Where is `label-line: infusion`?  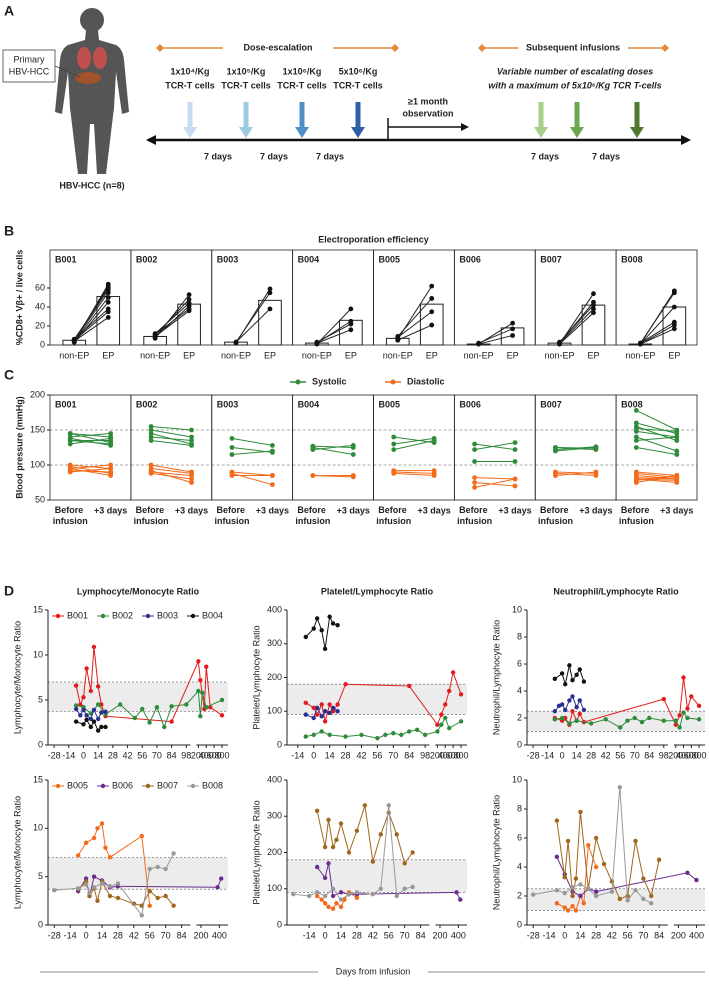 label-line: infusion is located at coordinates (312, 521).